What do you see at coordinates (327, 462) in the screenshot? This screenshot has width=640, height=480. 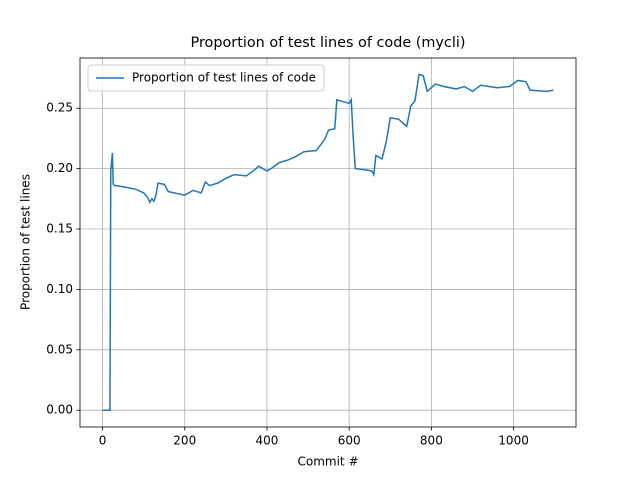 I see `x-axis-label: Commit #` at bounding box center [327, 462].